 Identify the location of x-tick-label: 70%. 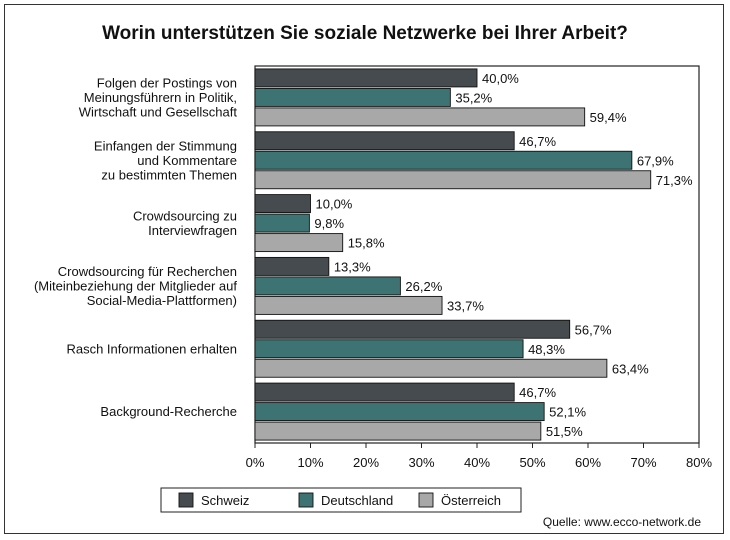
(643, 462).